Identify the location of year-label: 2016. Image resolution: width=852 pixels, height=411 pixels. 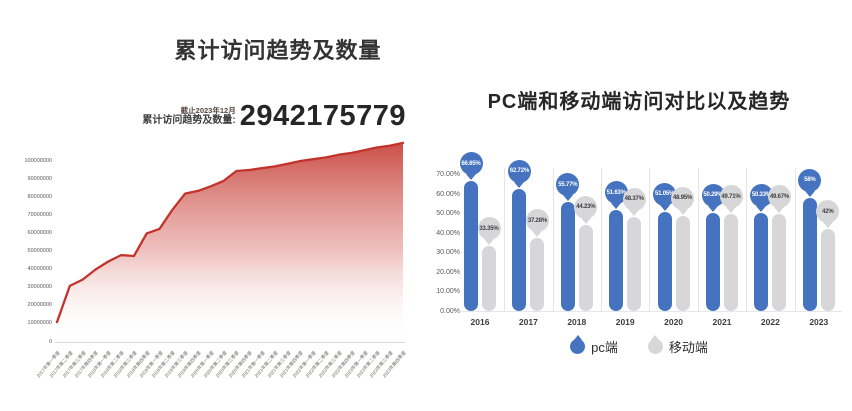
(480, 322).